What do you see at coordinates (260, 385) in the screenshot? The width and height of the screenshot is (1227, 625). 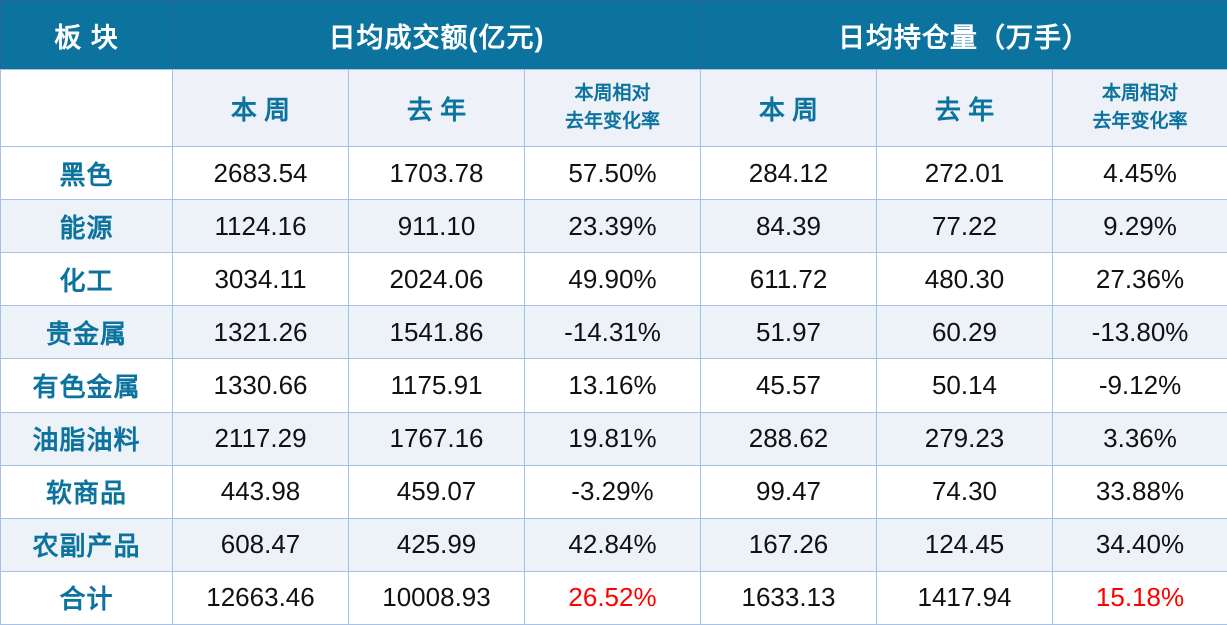 I see `cell-turnover-this-week: 1330.66` at bounding box center [260, 385].